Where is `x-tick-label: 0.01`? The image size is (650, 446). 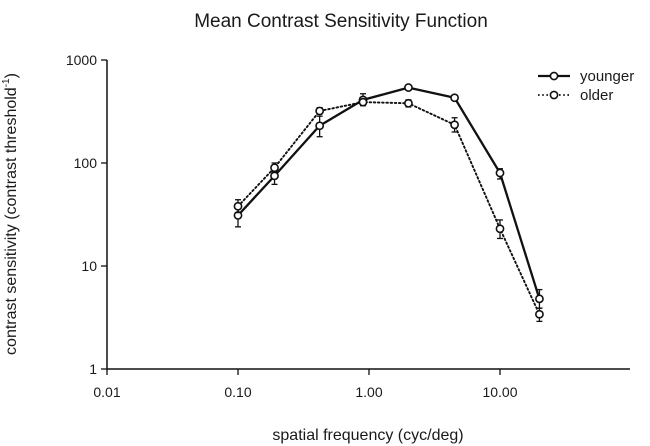 x-tick-label: 0.01 is located at coordinates (106, 392).